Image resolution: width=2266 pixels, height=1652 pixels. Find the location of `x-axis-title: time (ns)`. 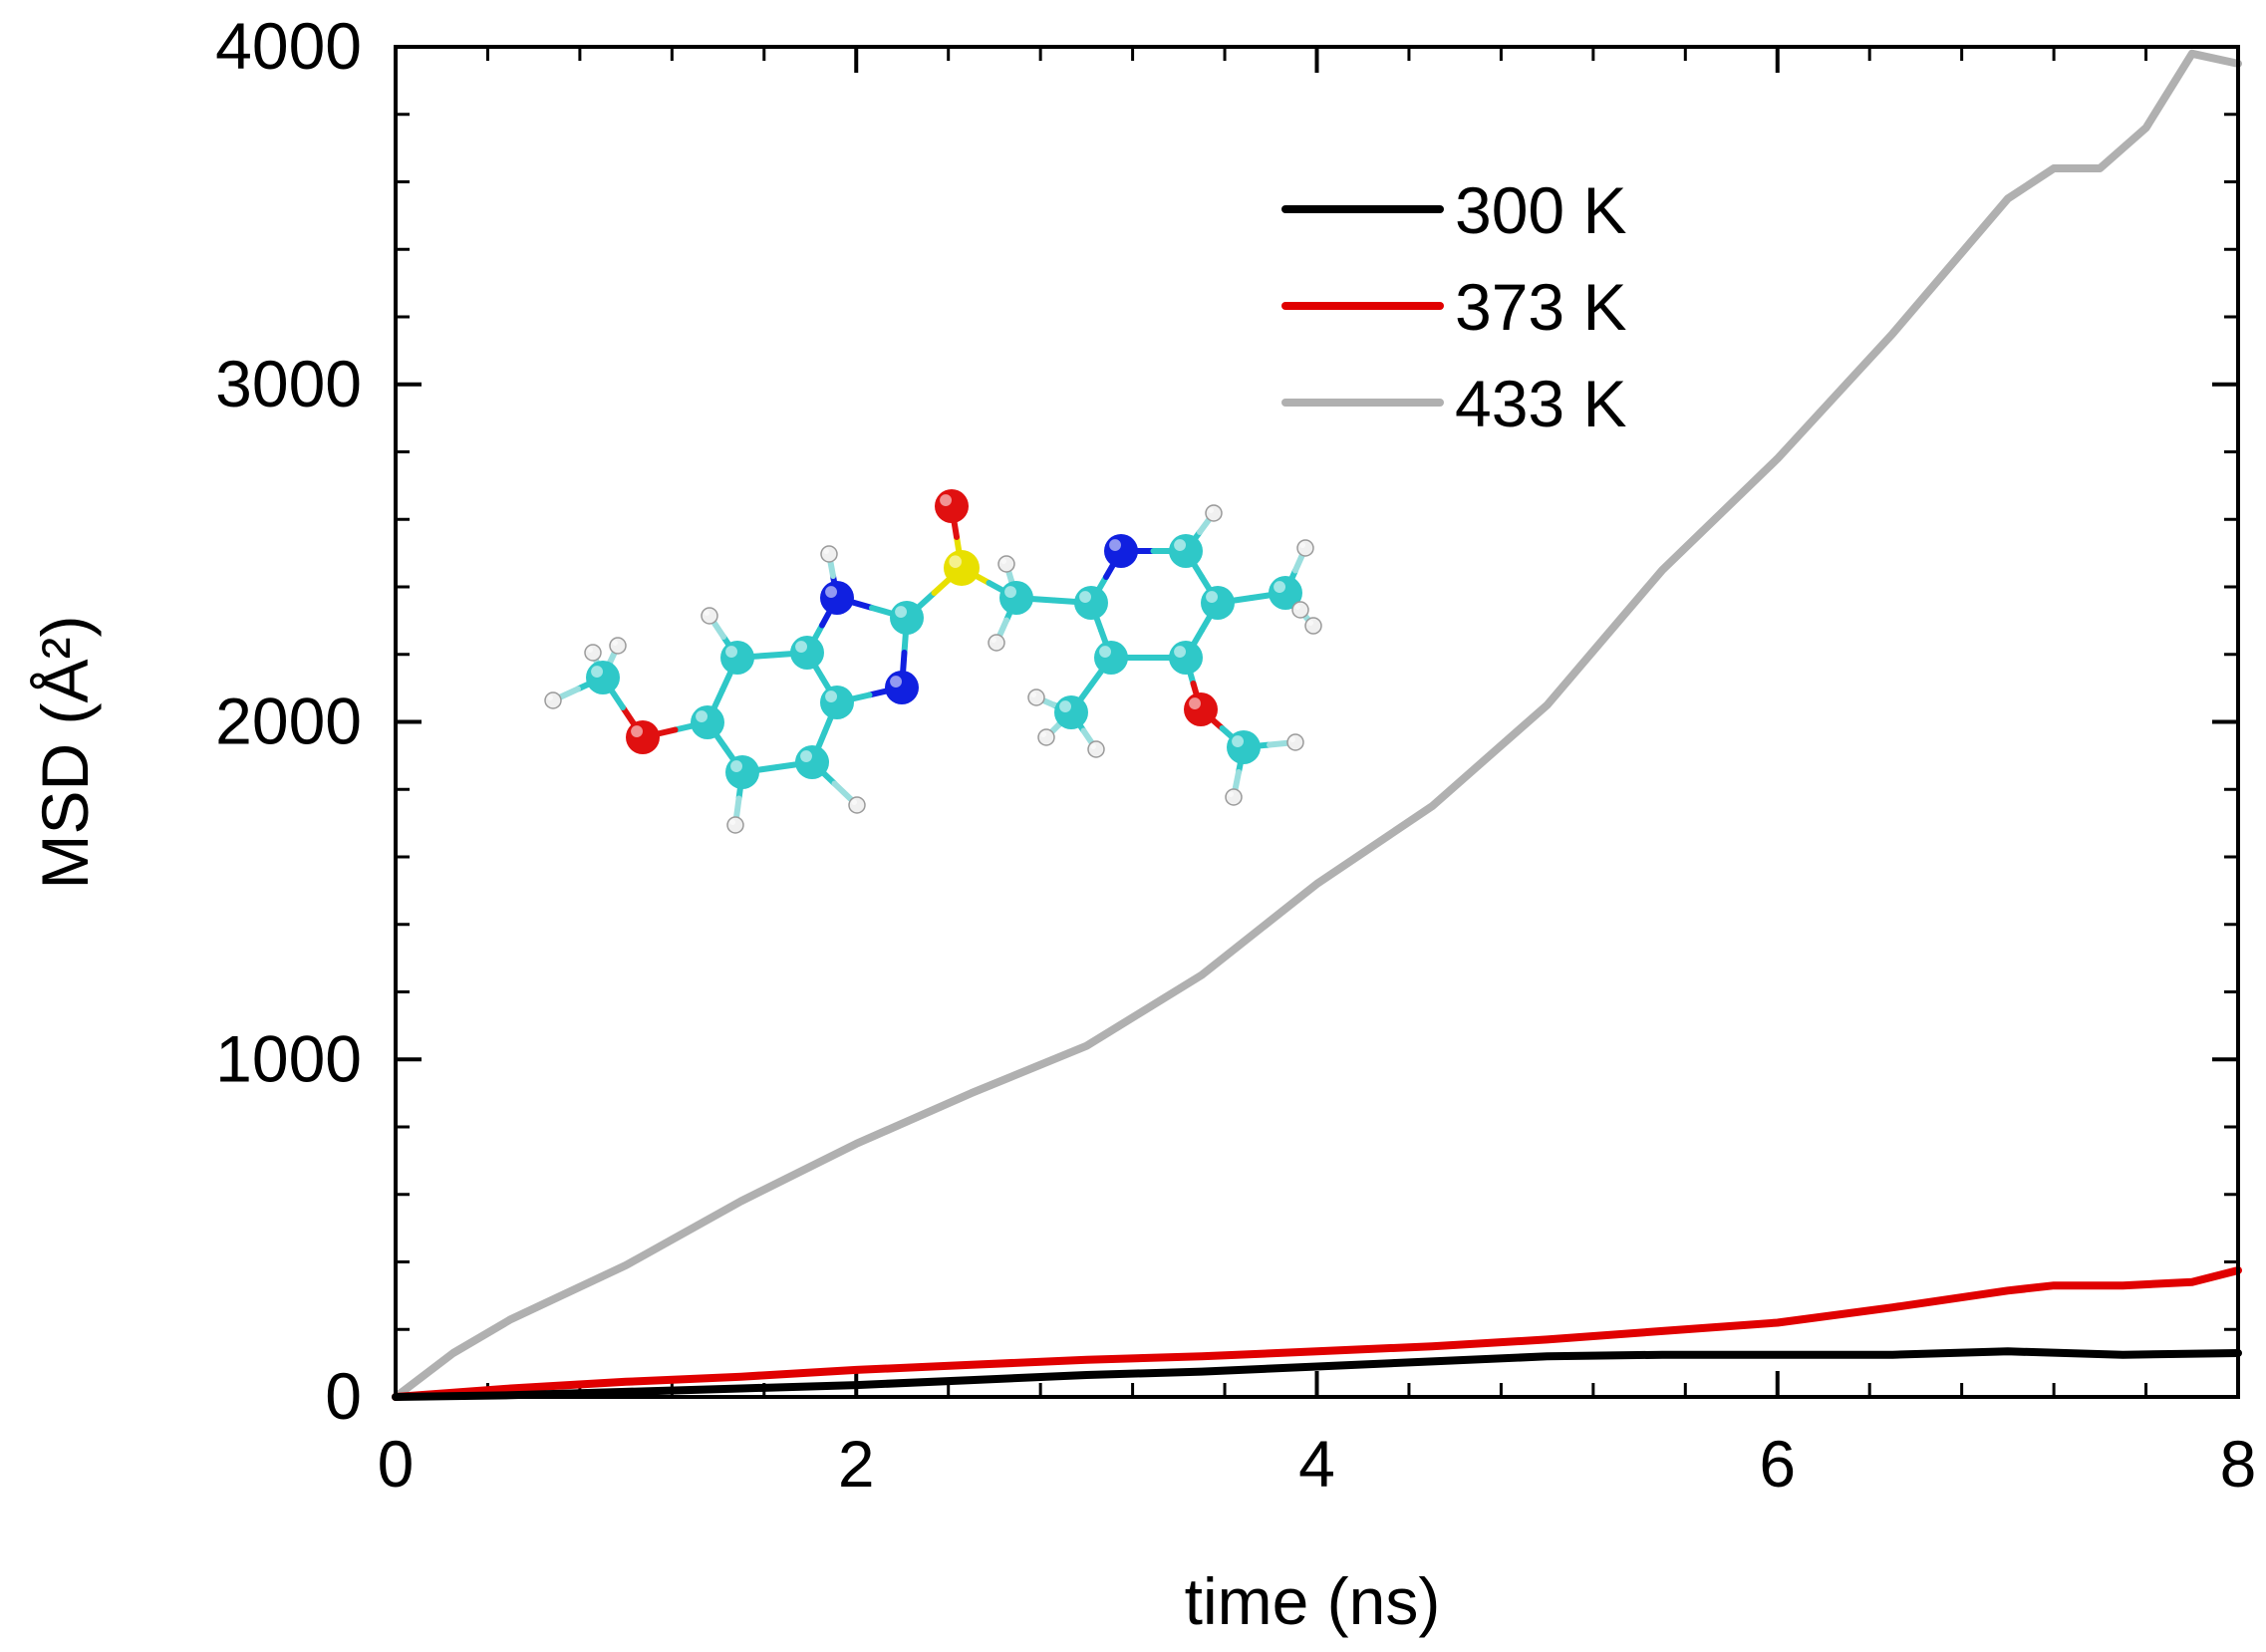

x-axis-title: time (ns) is located at coordinates (1313, 1601).